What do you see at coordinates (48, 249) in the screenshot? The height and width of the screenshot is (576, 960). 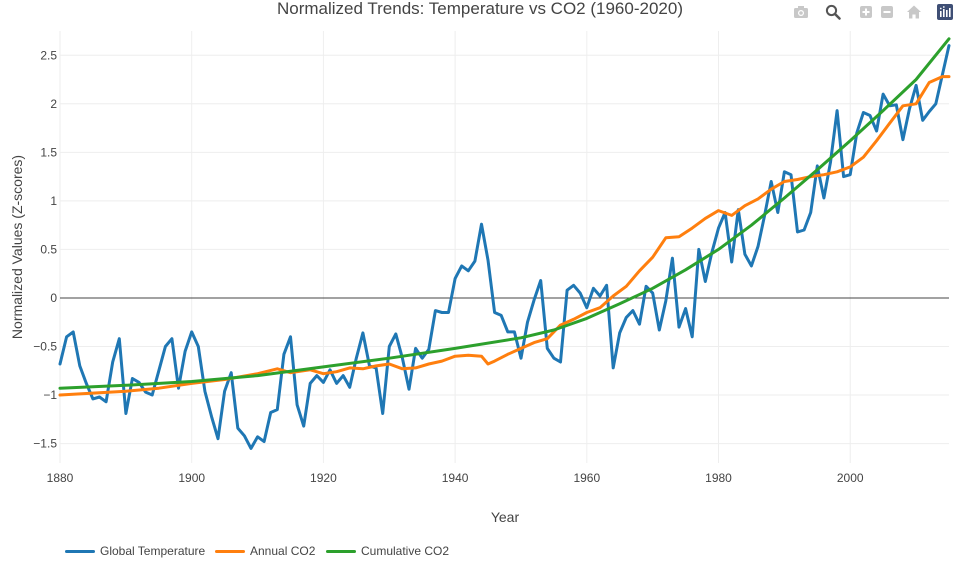 I see `y-tick-label: 0.5` at bounding box center [48, 249].